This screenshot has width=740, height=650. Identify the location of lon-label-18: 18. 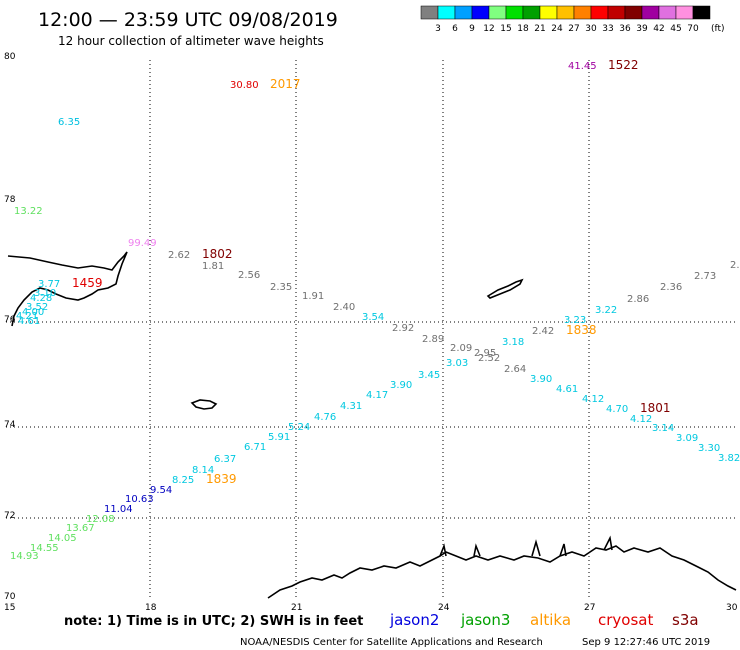
(151, 608).